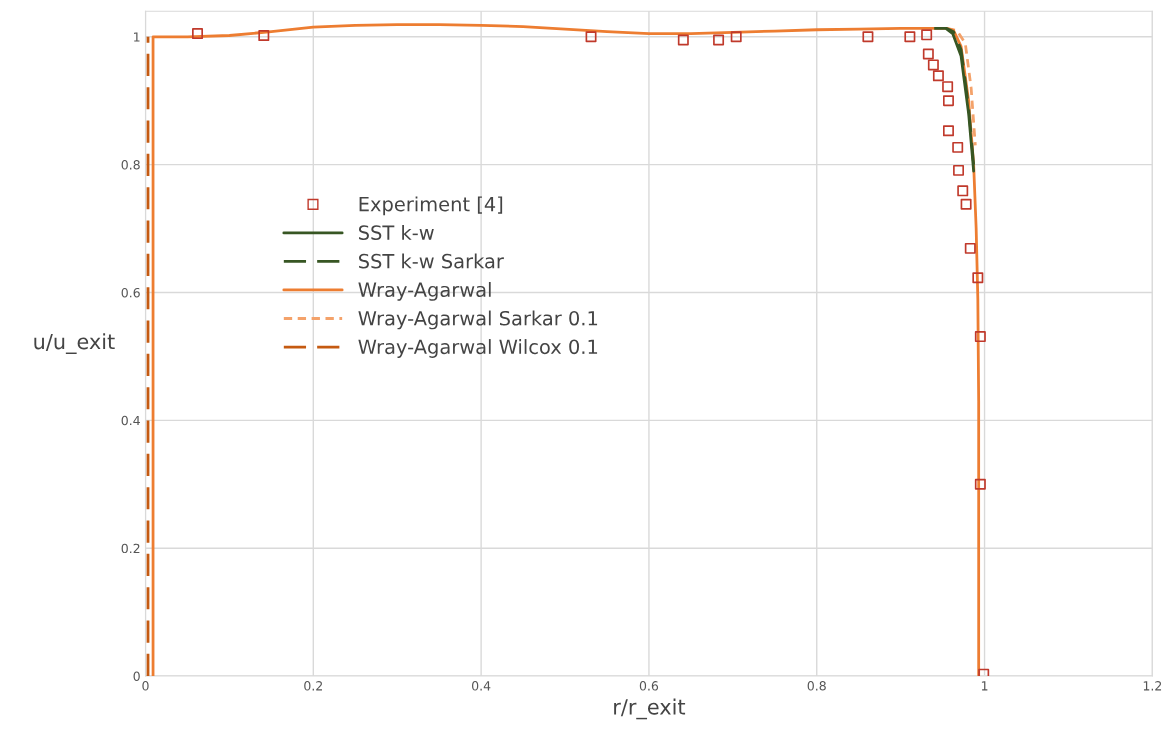 The image size is (1164, 747). I want to click on x-tick-label: 0.6, so click(649, 686).